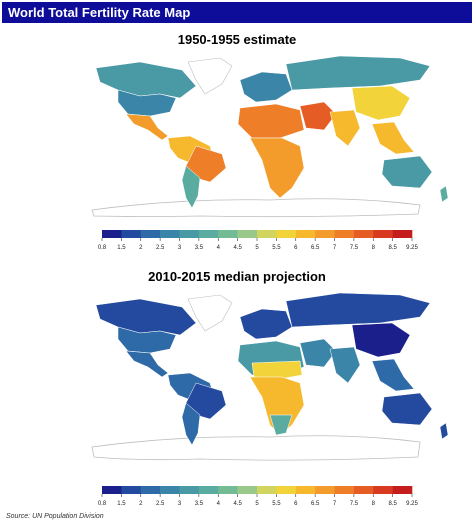  What do you see at coordinates (277, 370) in the screenshot?
I see `sahel` at bounding box center [277, 370].